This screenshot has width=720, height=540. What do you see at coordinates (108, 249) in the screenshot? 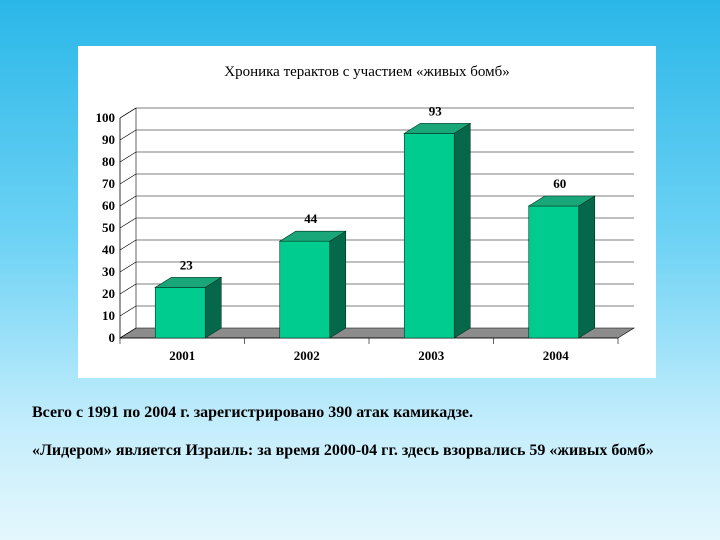
I see `y-tick-label: 40` at bounding box center [108, 249].